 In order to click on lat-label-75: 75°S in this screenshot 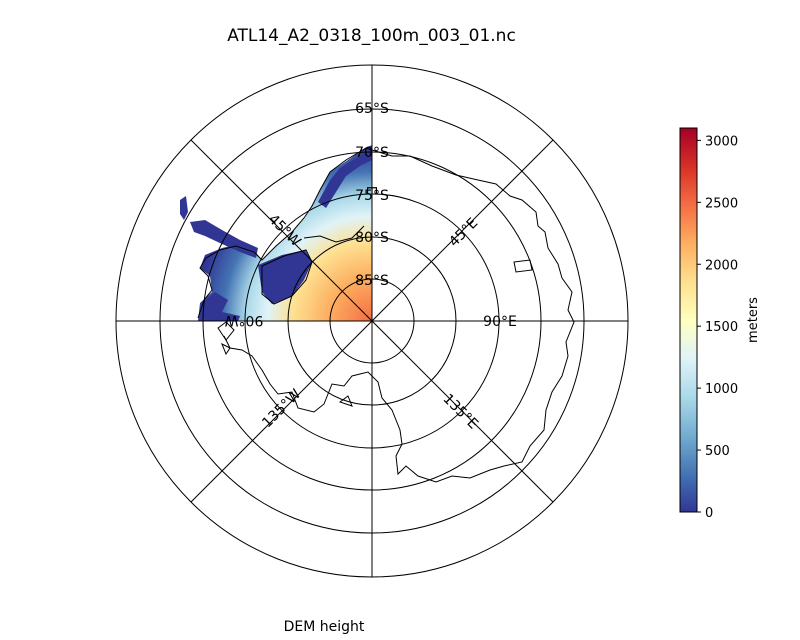, I will do `click(372, 196)`.